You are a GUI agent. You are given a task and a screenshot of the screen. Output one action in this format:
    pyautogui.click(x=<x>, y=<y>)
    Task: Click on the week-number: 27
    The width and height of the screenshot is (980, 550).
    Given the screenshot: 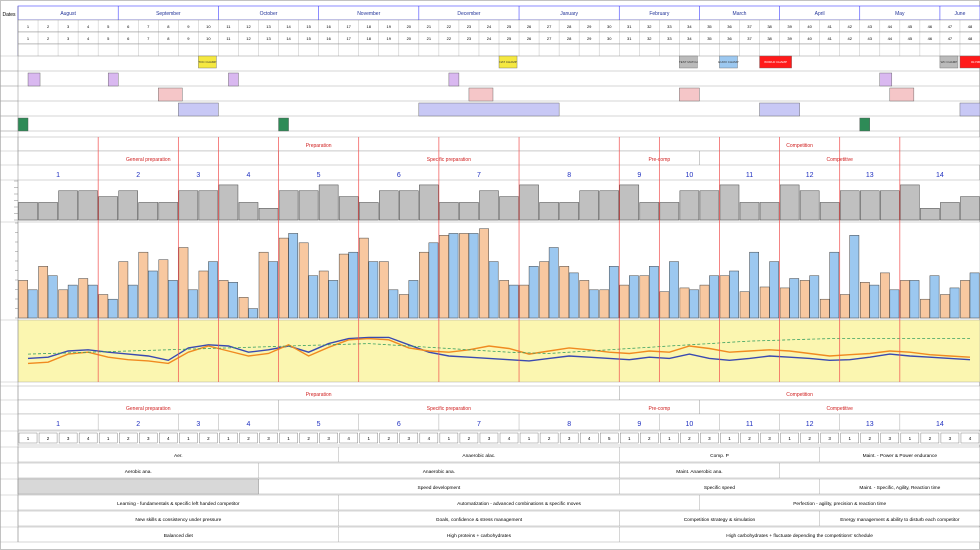 What is the action you would take?
    pyautogui.click(x=549, y=26)
    